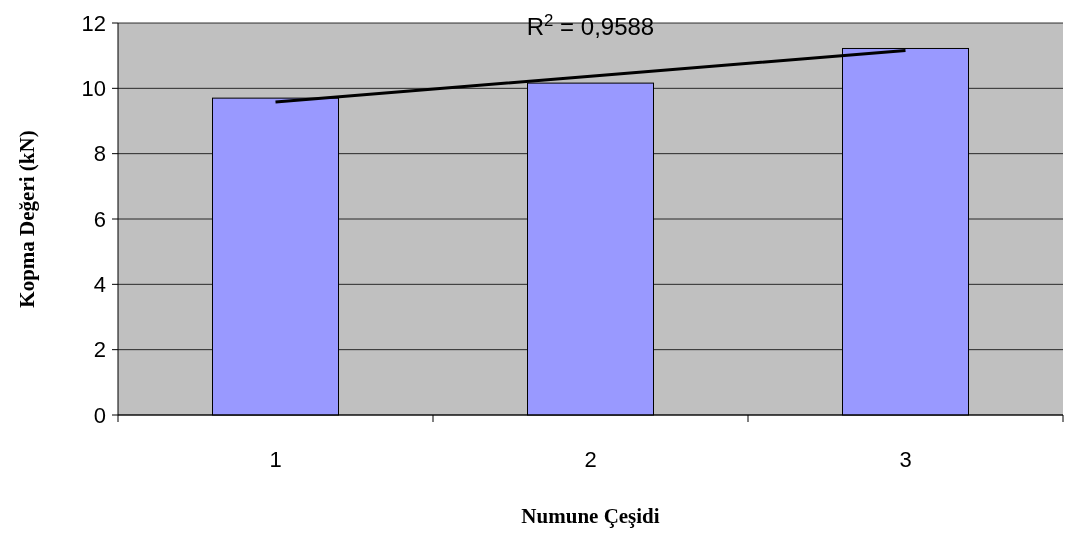 The image size is (1065, 538). I want to click on y-tick-label: 6, so click(99, 219).